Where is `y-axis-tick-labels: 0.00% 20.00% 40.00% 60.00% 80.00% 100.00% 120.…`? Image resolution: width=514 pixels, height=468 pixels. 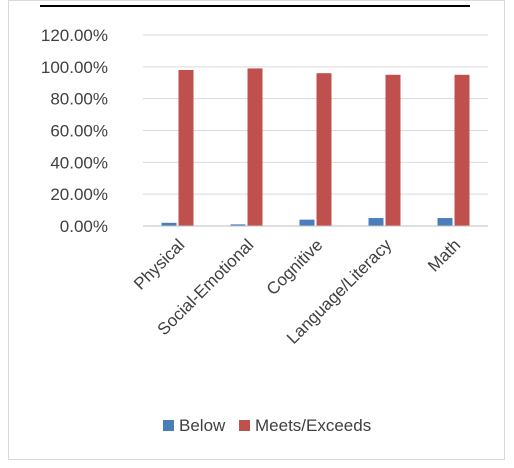
y-axis-tick-labels: 0.00% 20.00% 40.00% 60.00% 80.00% 100.00% 120.… is located at coordinates (74, 131).